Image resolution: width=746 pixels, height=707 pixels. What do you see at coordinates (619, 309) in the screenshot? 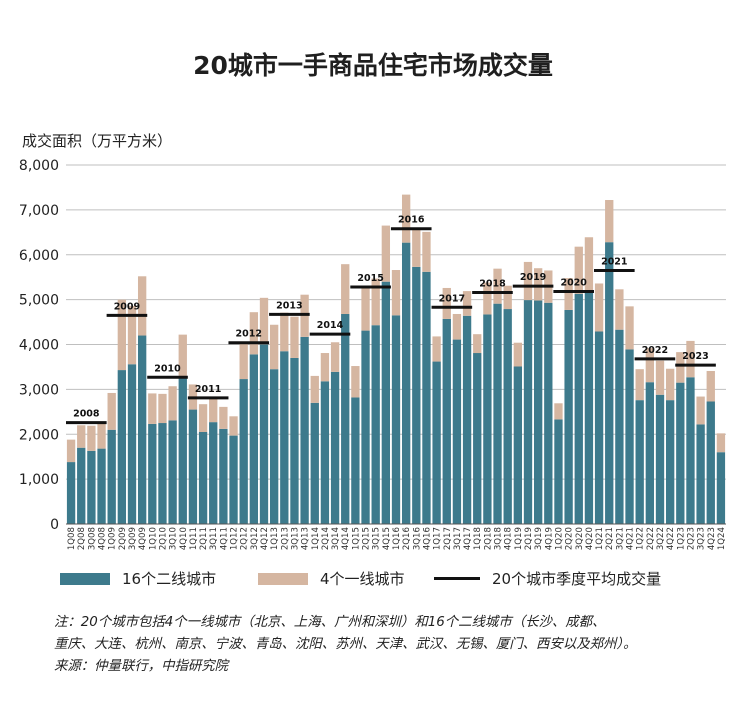
I see `bar-tier1-3Q21` at bounding box center [619, 309].